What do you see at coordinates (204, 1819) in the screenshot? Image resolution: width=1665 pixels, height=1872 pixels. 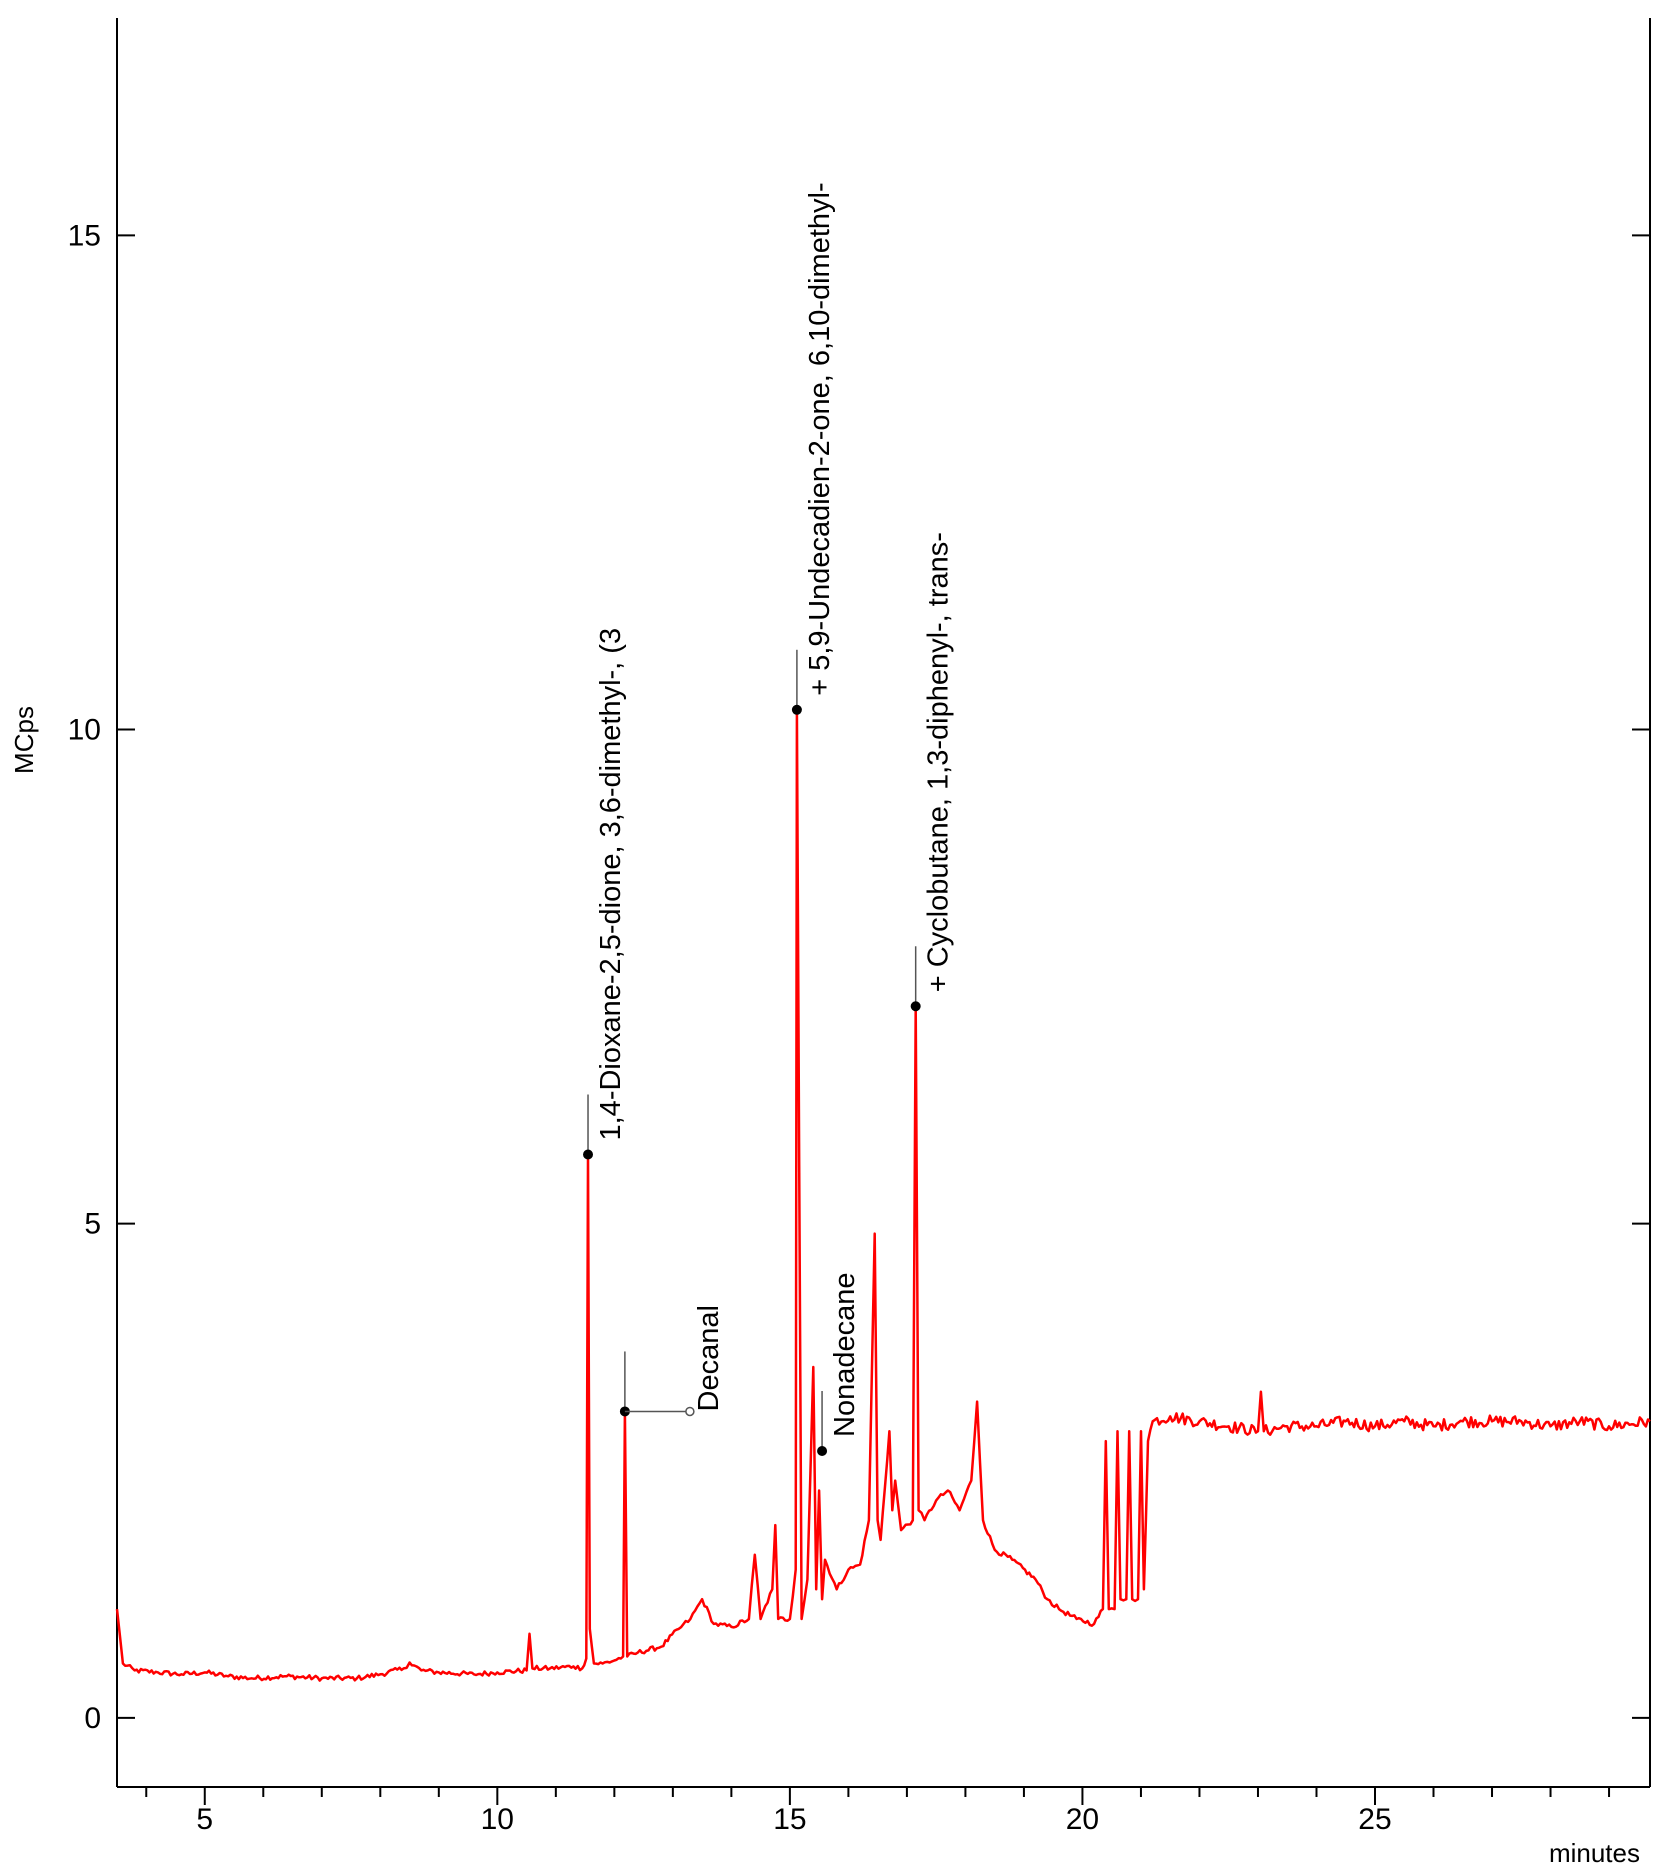 I see `x-tick-label: 5` at bounding box center [204, 1819].